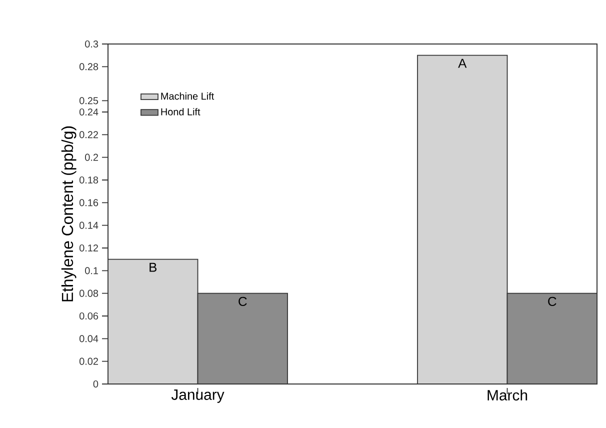 The height and width of the screenshot is (428, 606). What do you see at coordinates (88, 100) in the screenshot?
I see `y-tick-label: 0.25` at bounding box center [88, 100].